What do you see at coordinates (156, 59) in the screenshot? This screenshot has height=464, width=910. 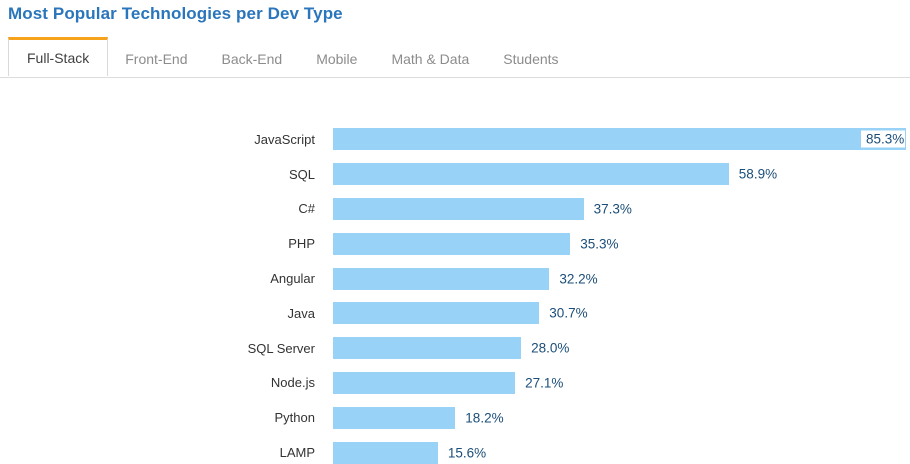 I see `tab-front-end: Front-End` at bounding box center [156, 59].